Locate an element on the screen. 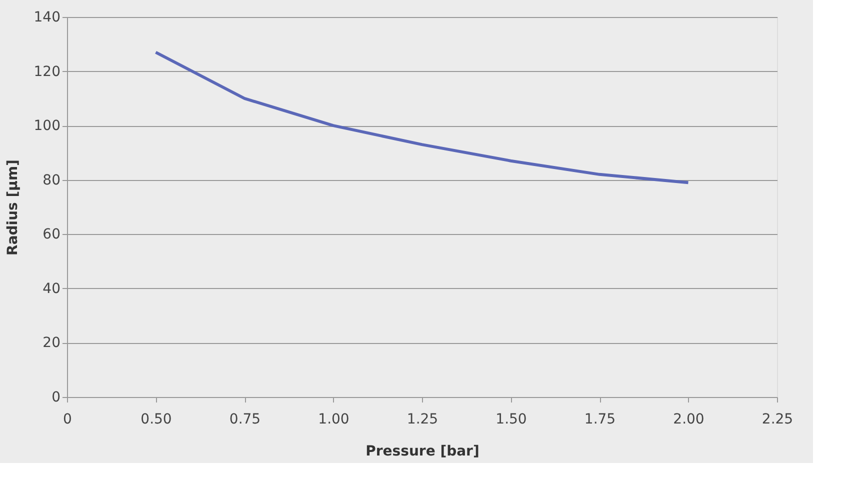 The image size is (847, 500). y-tick-label: 20 is located at coordinates (51, 343).